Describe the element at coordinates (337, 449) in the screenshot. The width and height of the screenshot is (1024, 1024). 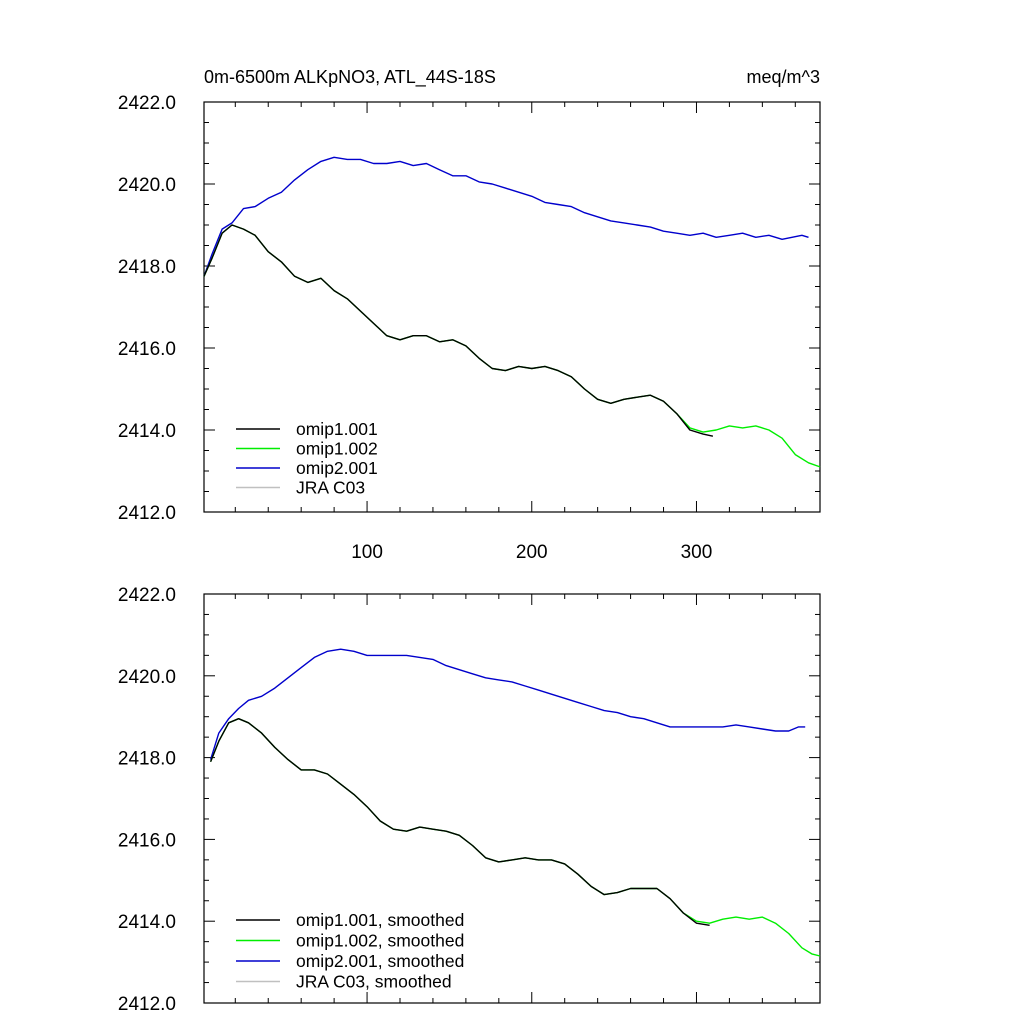
I see `legend-label: omip1.002` at that location.